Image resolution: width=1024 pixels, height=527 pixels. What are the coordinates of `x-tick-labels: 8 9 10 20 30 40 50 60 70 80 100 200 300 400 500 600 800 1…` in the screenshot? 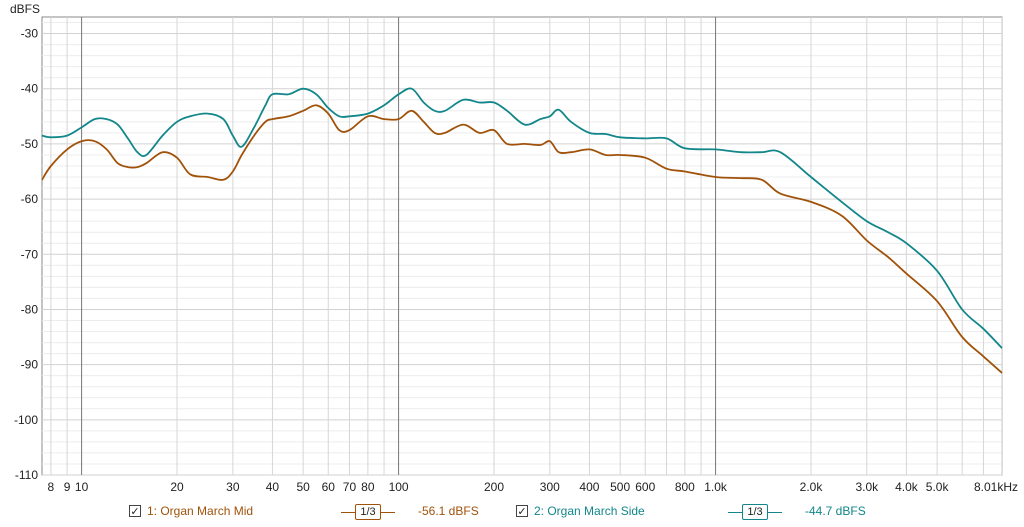 It's located at (533, 487).